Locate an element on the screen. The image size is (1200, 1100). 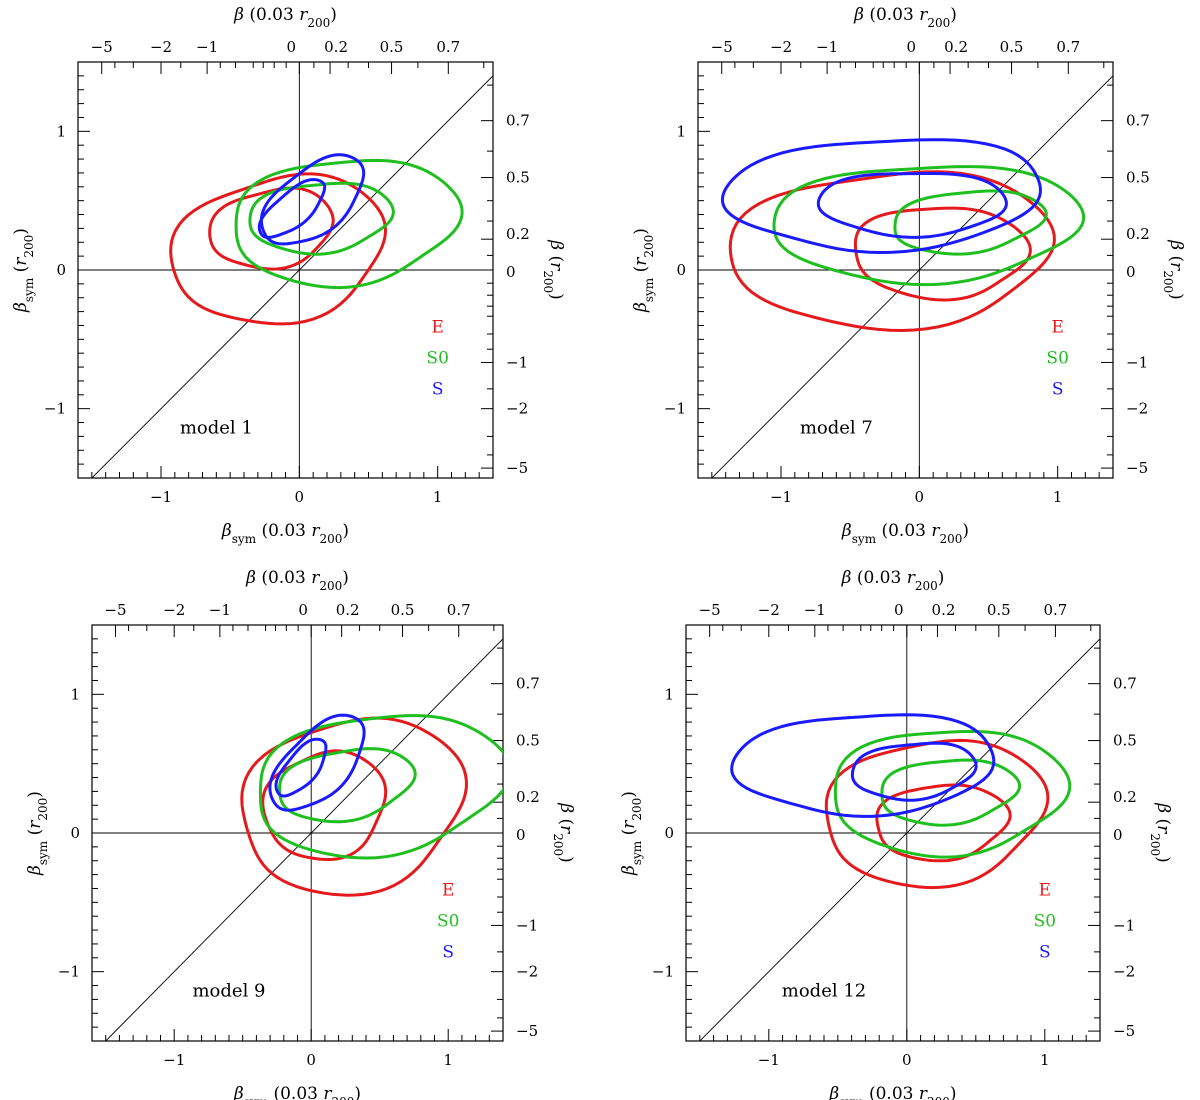
model-label: model 9 is located at coordinates (228, 991).